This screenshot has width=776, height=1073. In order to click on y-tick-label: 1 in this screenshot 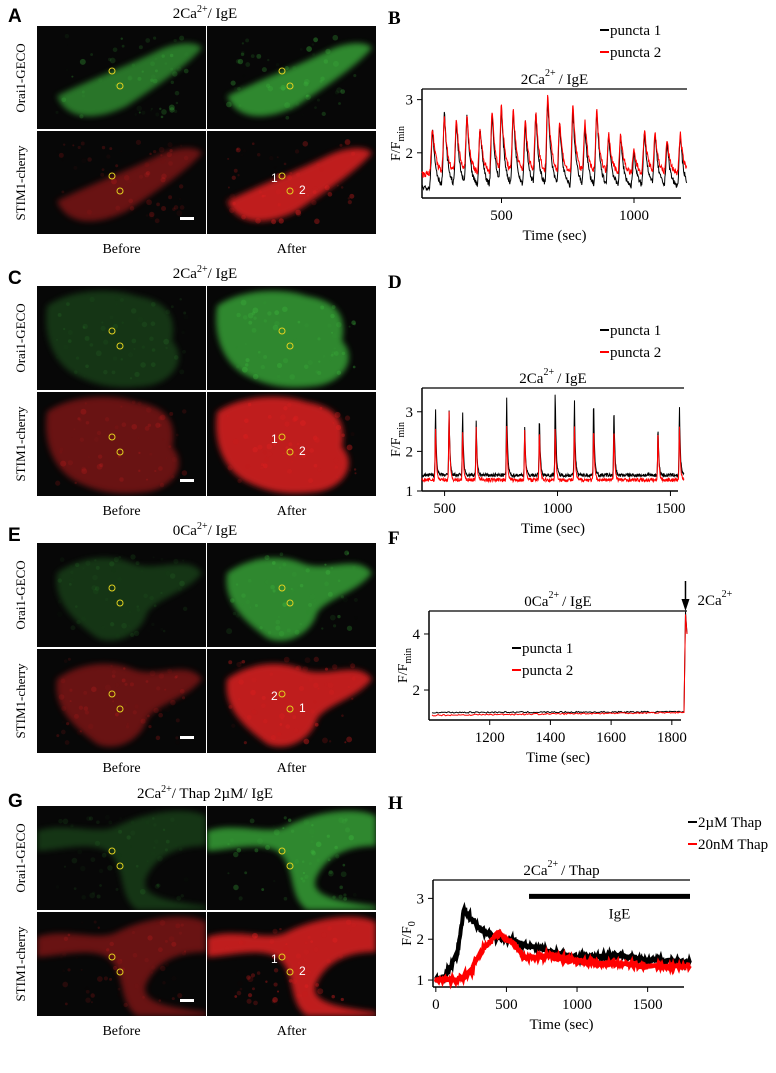, I will do `click(421, 981)`.